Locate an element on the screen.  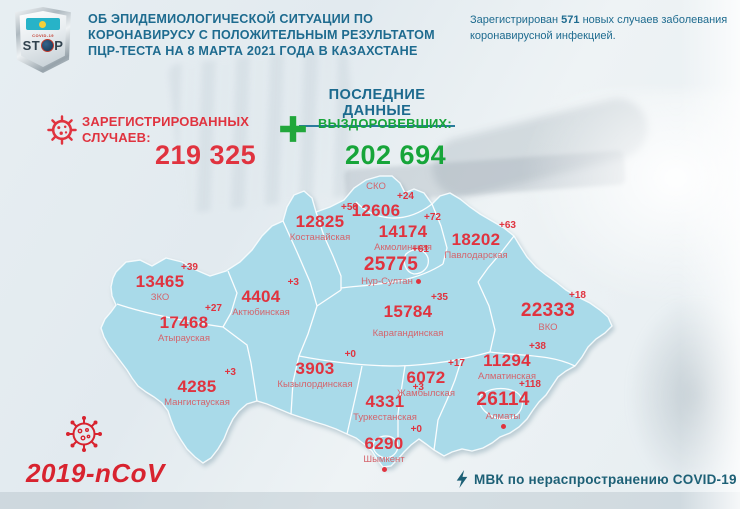
logo-stop-left: ST is located at coordinates (31, 45).